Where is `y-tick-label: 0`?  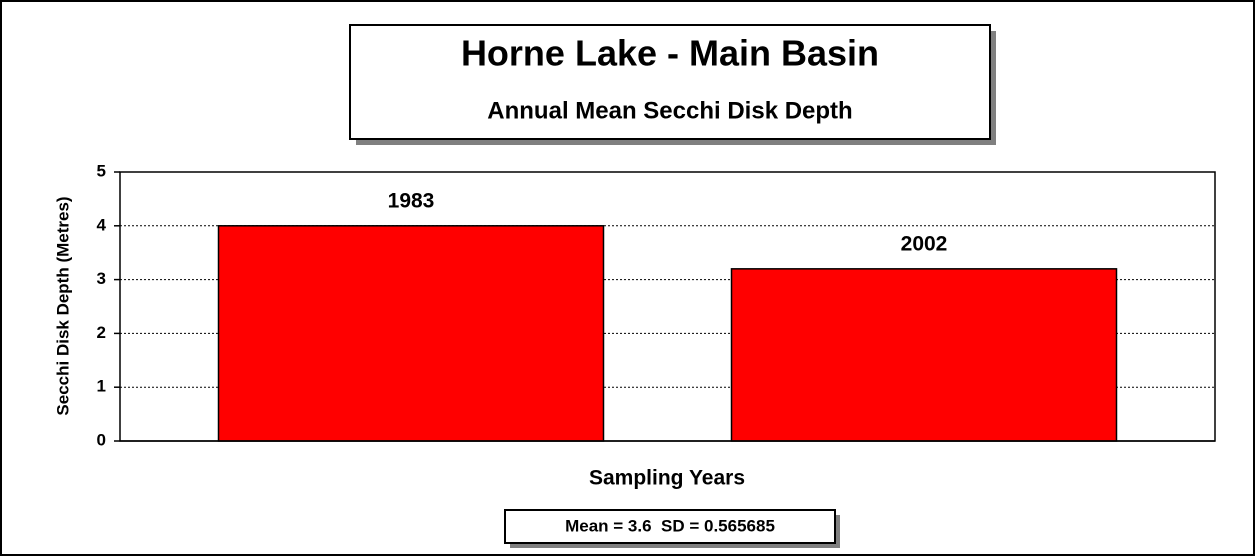
y-tick-label: 0 is located at coordinates (101, 439).